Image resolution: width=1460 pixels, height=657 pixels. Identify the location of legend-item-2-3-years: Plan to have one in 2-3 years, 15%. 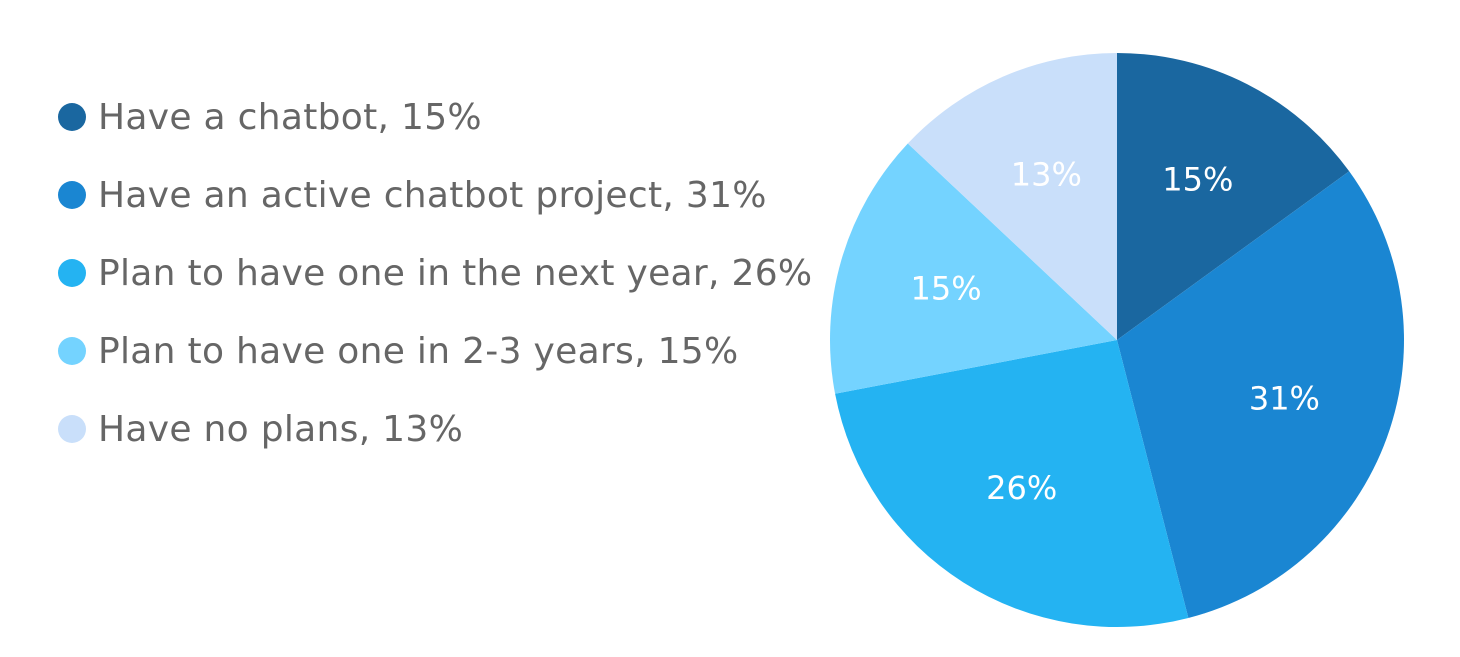
(435, 351).